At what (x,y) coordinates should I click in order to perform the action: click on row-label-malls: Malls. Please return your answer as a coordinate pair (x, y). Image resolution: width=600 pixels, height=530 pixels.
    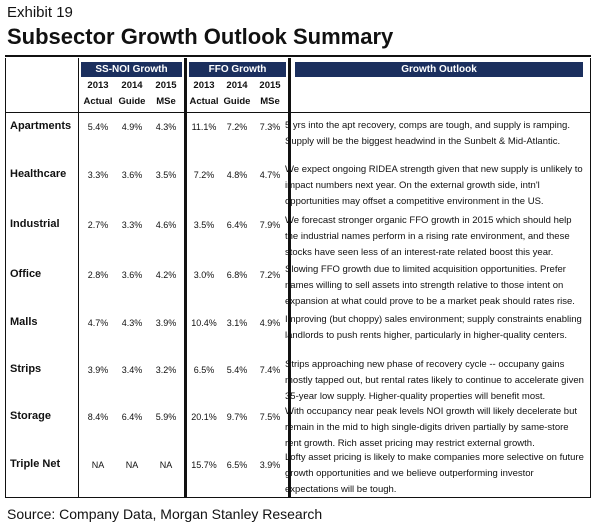
    Looking at the image, I should click on (24, 322).